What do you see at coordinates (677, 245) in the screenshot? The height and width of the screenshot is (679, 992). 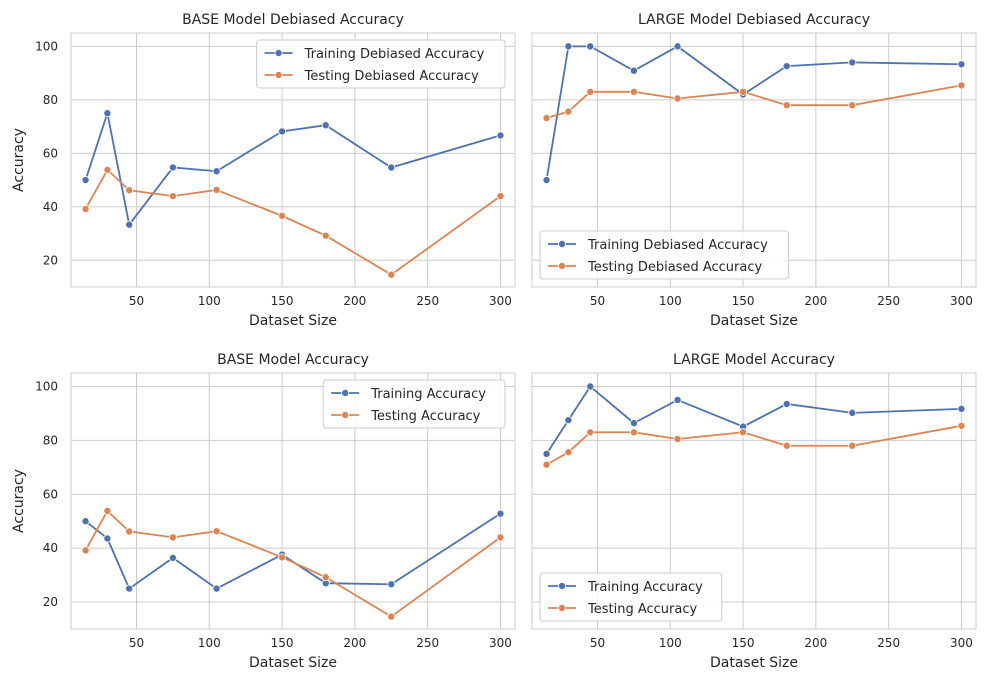 I see `legend-label: Training Debiased Accuracy` at bounding box center [677, 245].